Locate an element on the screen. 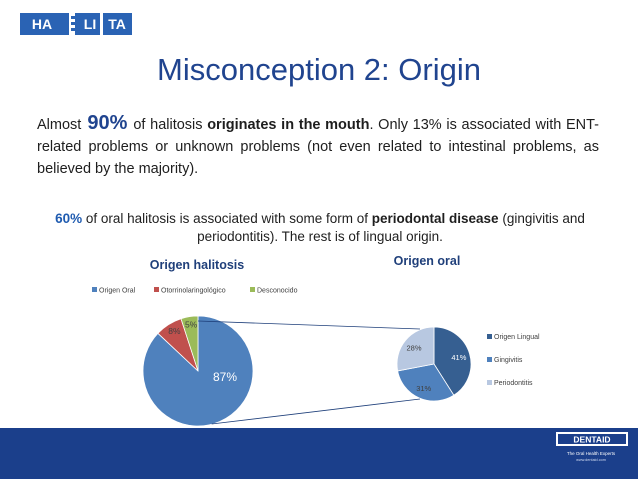  pie1-data-label: 87% is located at coordinates (225, 377).